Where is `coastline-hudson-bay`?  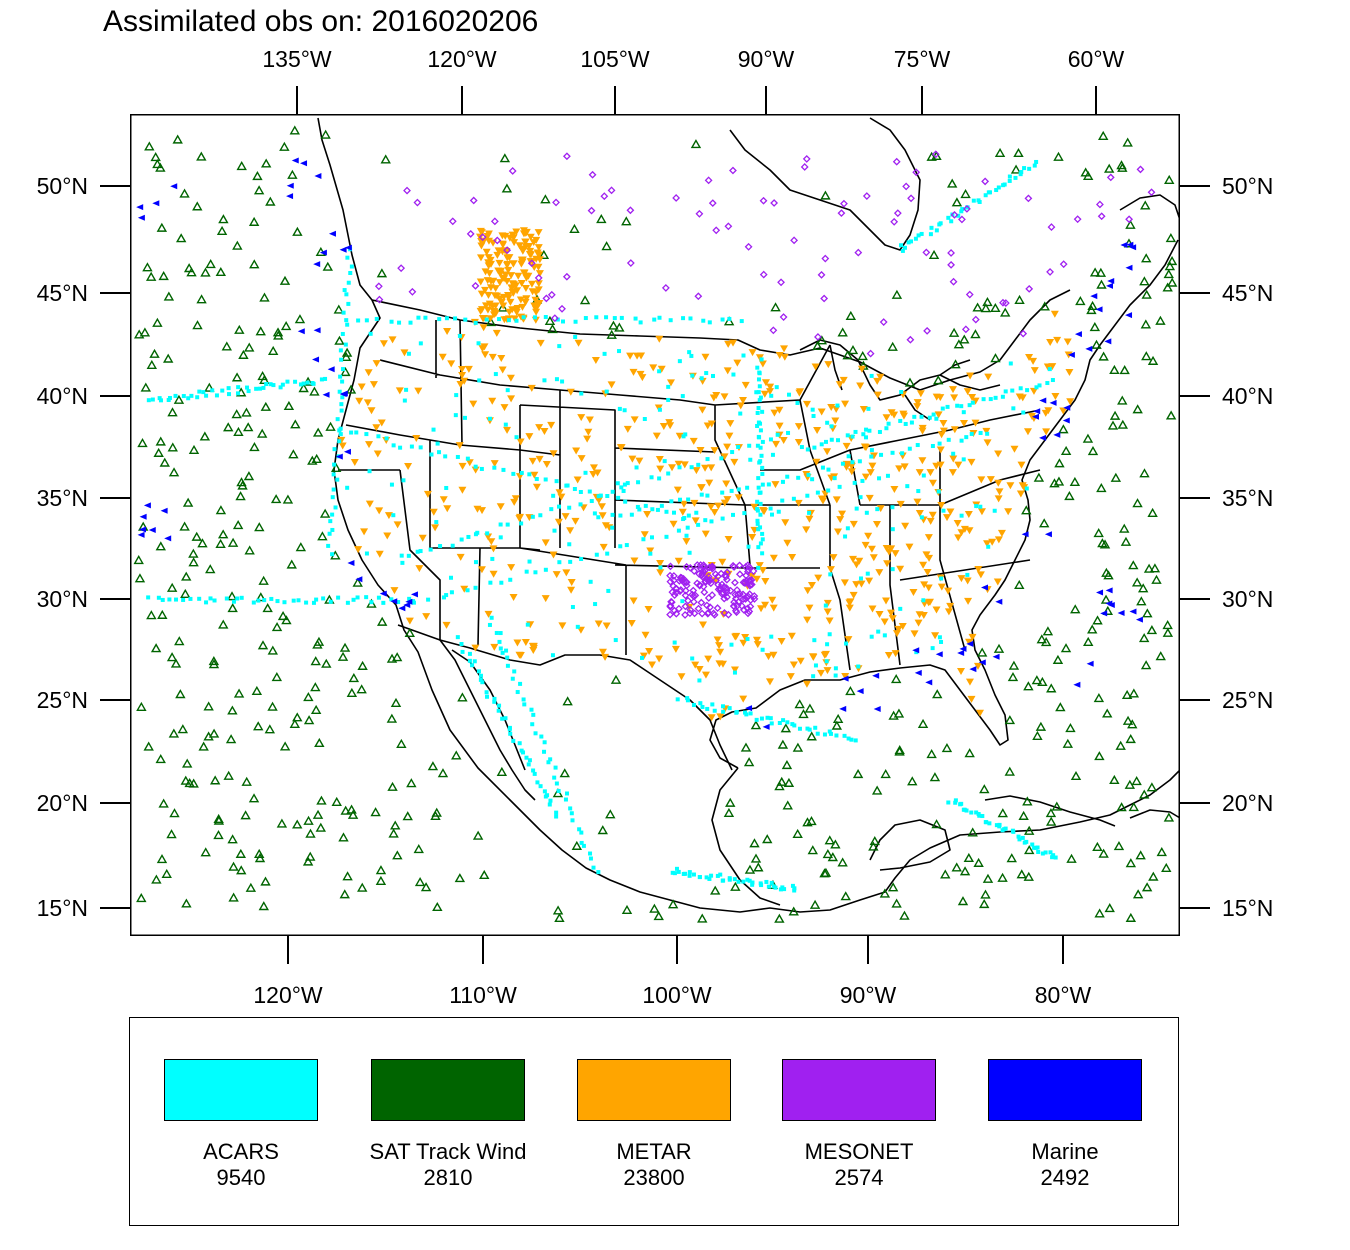 coastline-hudson-bay is located at coordinates (825, 184).